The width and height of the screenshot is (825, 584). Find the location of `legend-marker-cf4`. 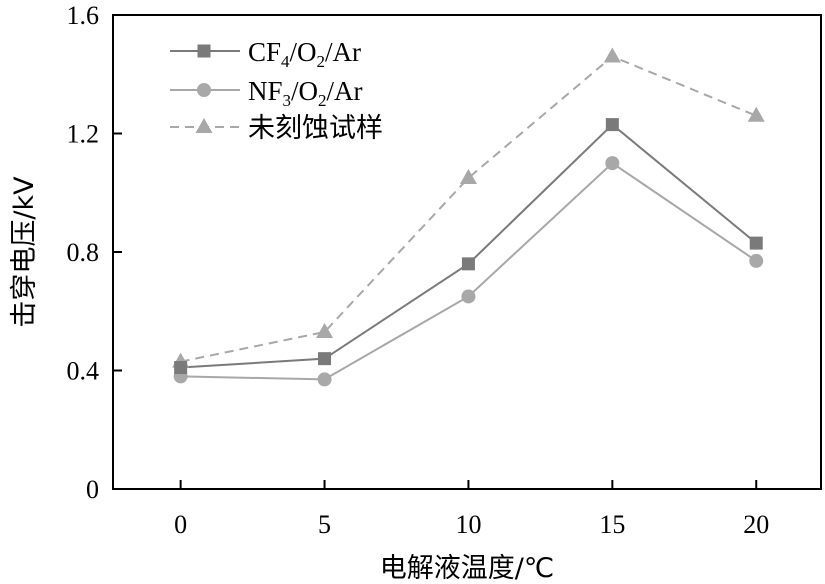

legend-marker-cf4 is located at coordinates (204, 51).